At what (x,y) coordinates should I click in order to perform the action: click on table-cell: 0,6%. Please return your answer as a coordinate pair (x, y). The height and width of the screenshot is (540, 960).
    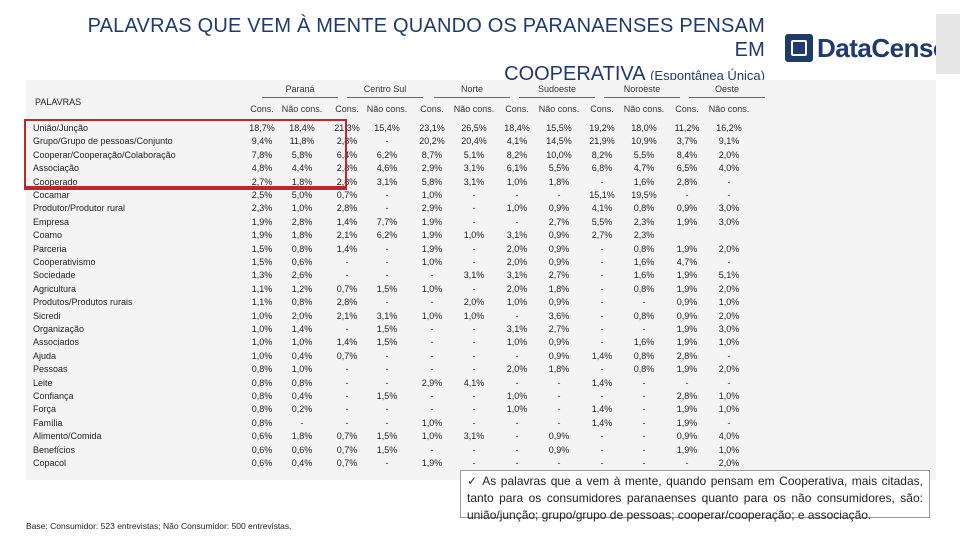
    Looking at the image, I should click on (302, 449).